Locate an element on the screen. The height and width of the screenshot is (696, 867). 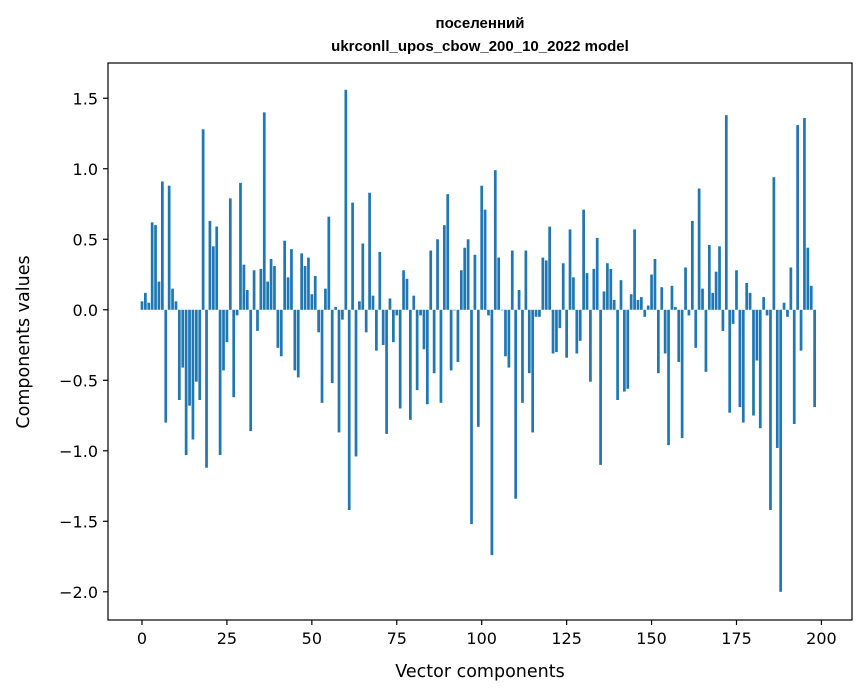
y-axis-ticks: 1.5 1.0 0.5 0.0 −0.5 −1.0 −1.5 −2.0 is located at coordinates (83, 345).